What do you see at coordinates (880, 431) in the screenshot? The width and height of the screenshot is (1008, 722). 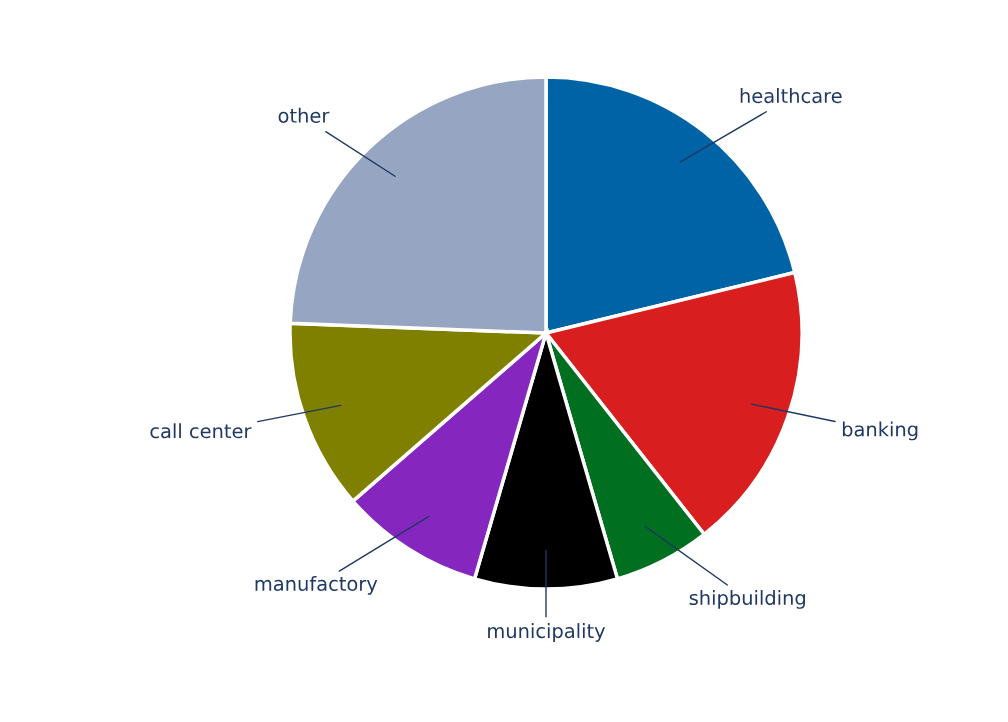 I see `slice-label: banking` at bounding box center [880, 431].